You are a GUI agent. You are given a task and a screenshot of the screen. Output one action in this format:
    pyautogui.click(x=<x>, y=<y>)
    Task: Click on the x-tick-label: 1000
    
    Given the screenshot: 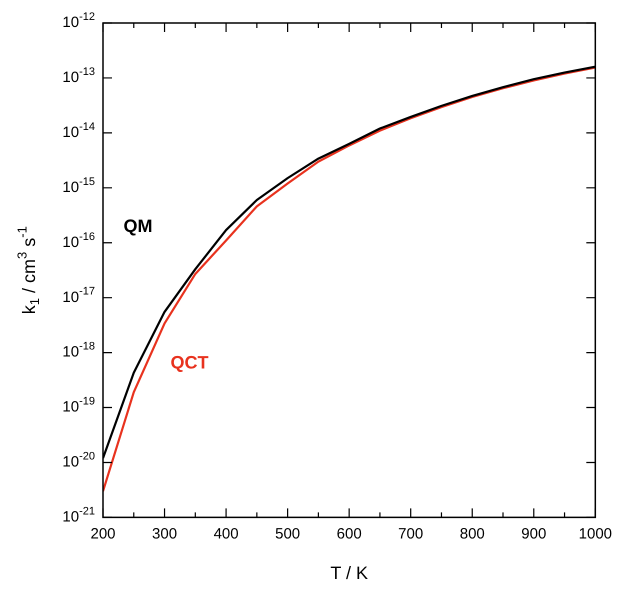 What is the action you would take?
    pyautogui.click(x=595, y=534)
    